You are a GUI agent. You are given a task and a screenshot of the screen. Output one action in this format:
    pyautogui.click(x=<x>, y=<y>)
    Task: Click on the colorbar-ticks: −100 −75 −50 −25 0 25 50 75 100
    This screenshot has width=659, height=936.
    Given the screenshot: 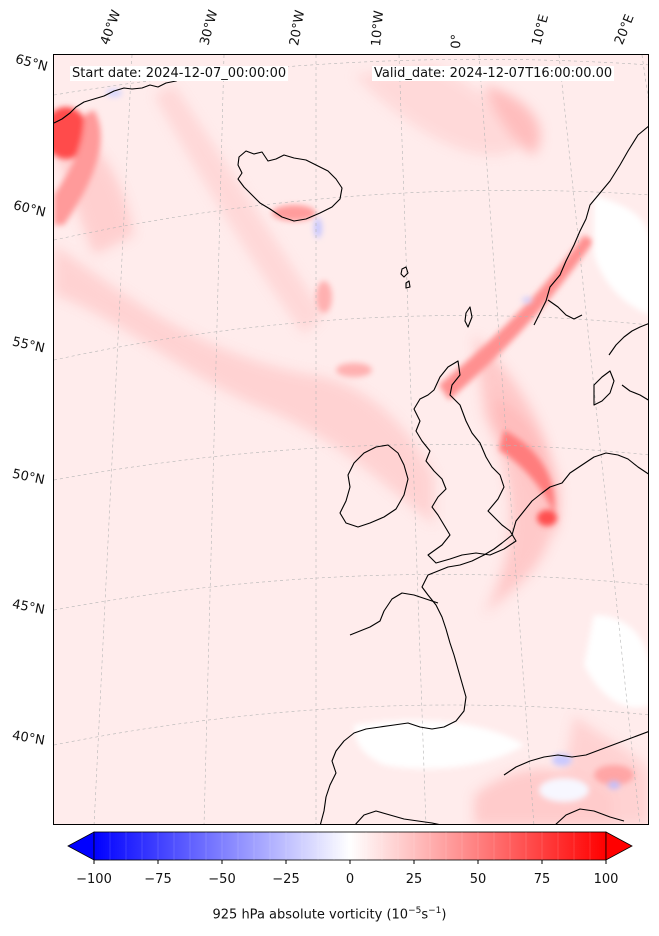 What is the action you would take?
    pyautogui.click(x=347, y=873)
    